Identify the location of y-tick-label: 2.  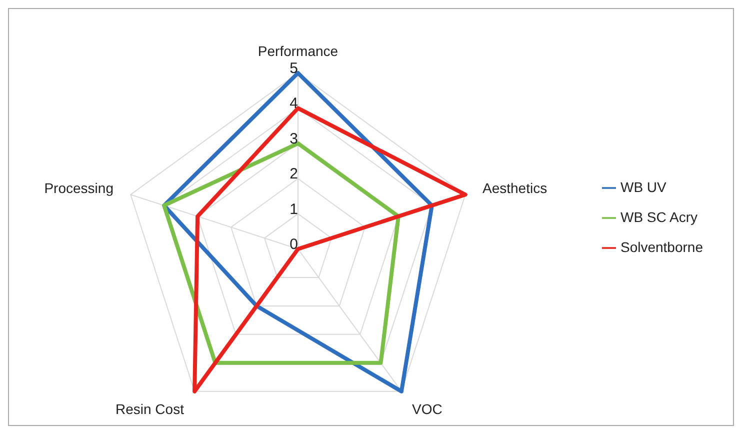
(294, 174).